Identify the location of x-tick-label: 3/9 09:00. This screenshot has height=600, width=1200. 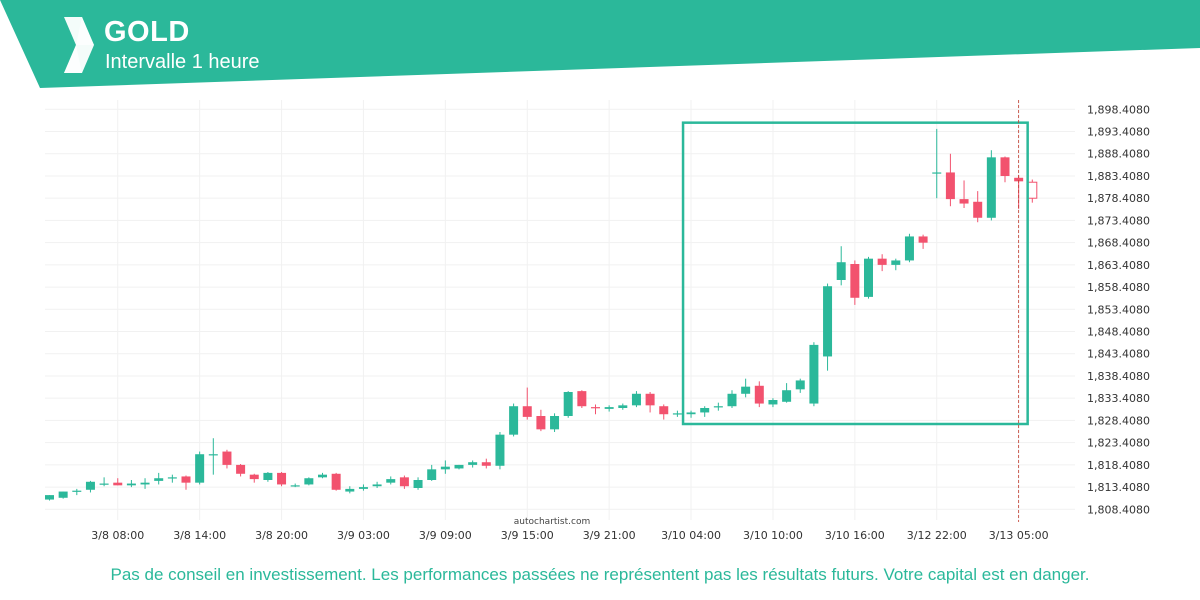
(445, 535).